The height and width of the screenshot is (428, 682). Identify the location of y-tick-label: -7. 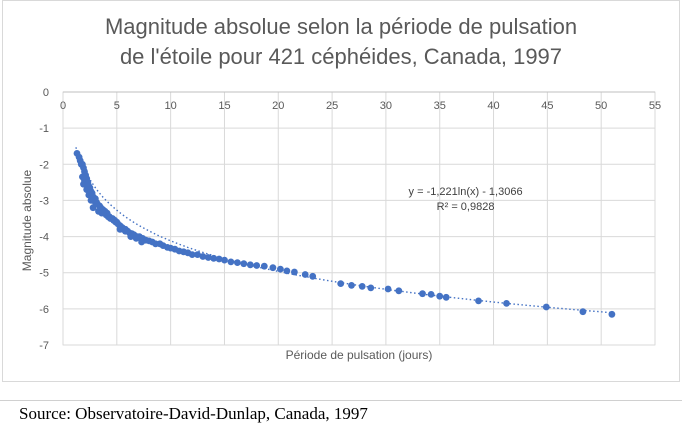
(44, 346).